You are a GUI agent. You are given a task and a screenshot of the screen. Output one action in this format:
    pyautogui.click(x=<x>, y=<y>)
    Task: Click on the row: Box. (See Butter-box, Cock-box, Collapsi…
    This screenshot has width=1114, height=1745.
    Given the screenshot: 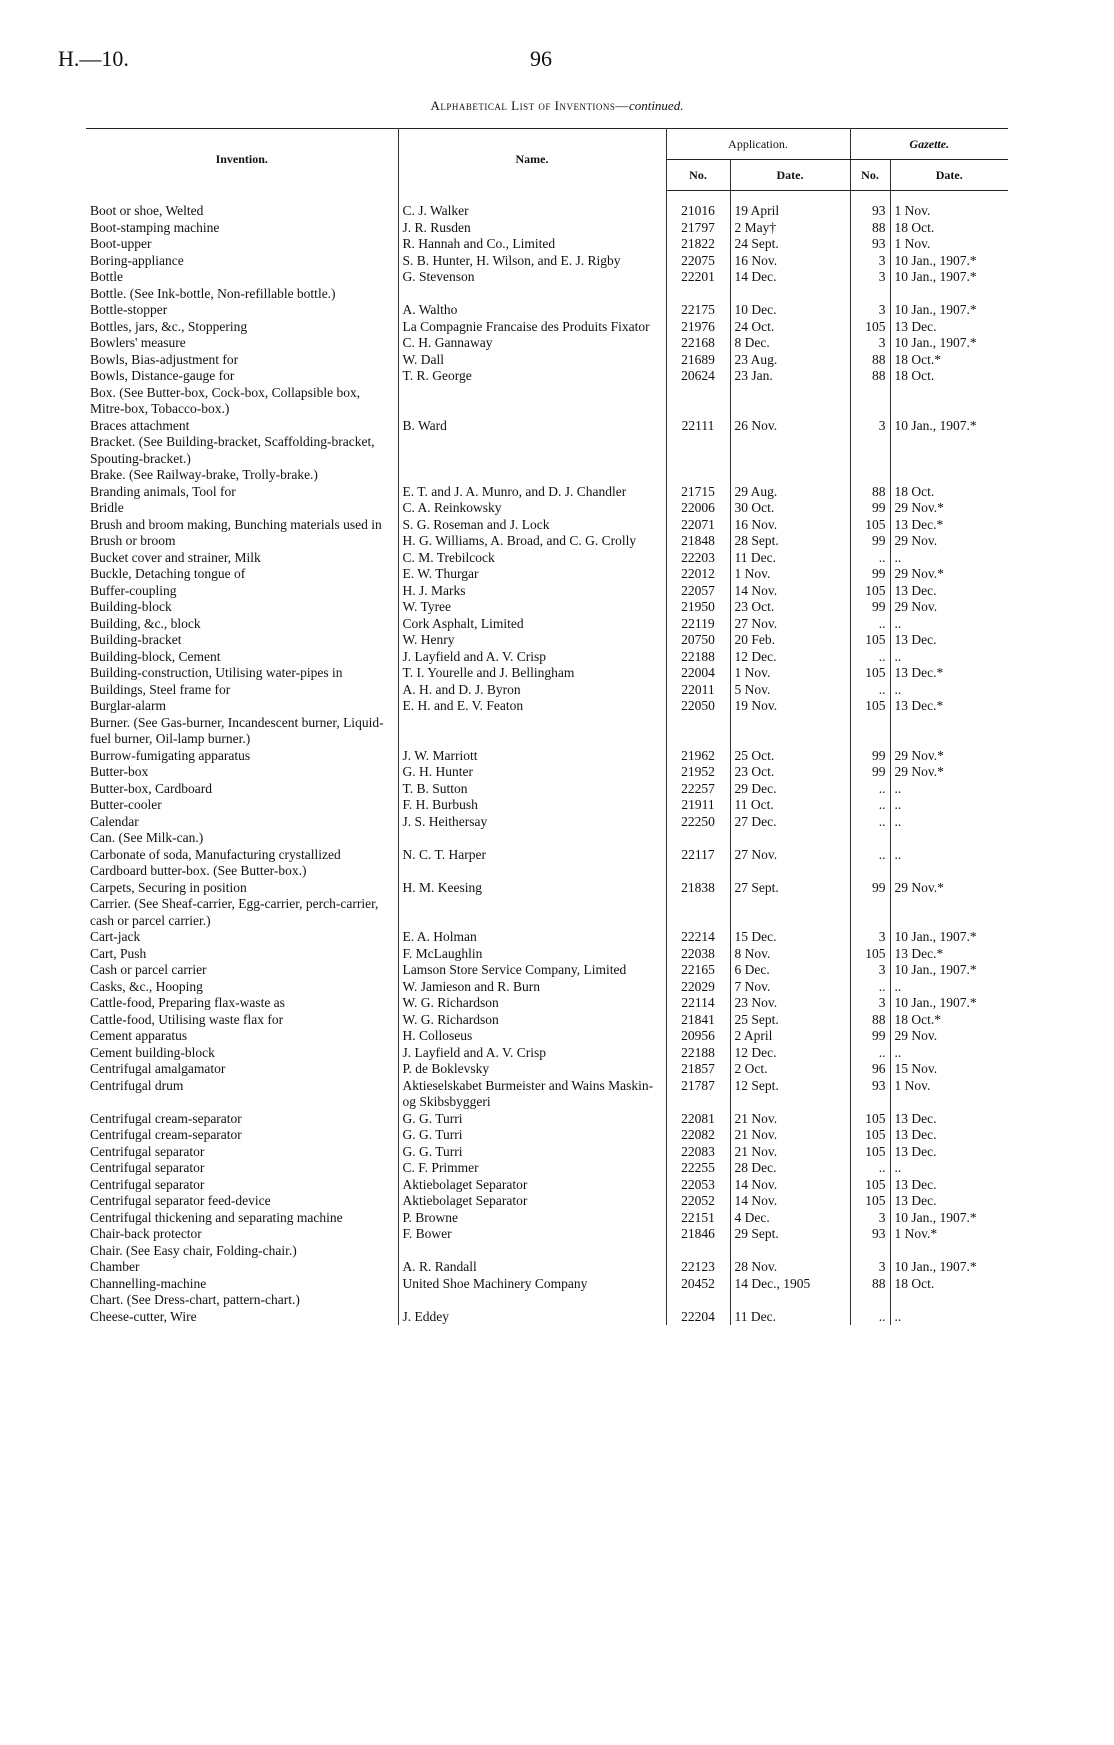 What is the action you would take?
    pyautogui.click(x=547, y=401)
    